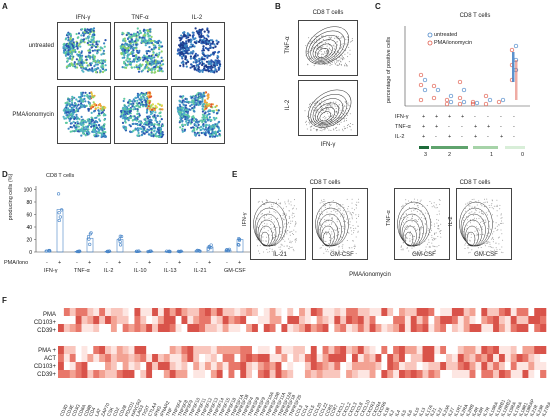 Image resolution: width=550 pixels, height=418 pixels. What do you see at coordinates (434, 98) in the screenshot?
I see `combo-point` at bounding box center [434, 98].